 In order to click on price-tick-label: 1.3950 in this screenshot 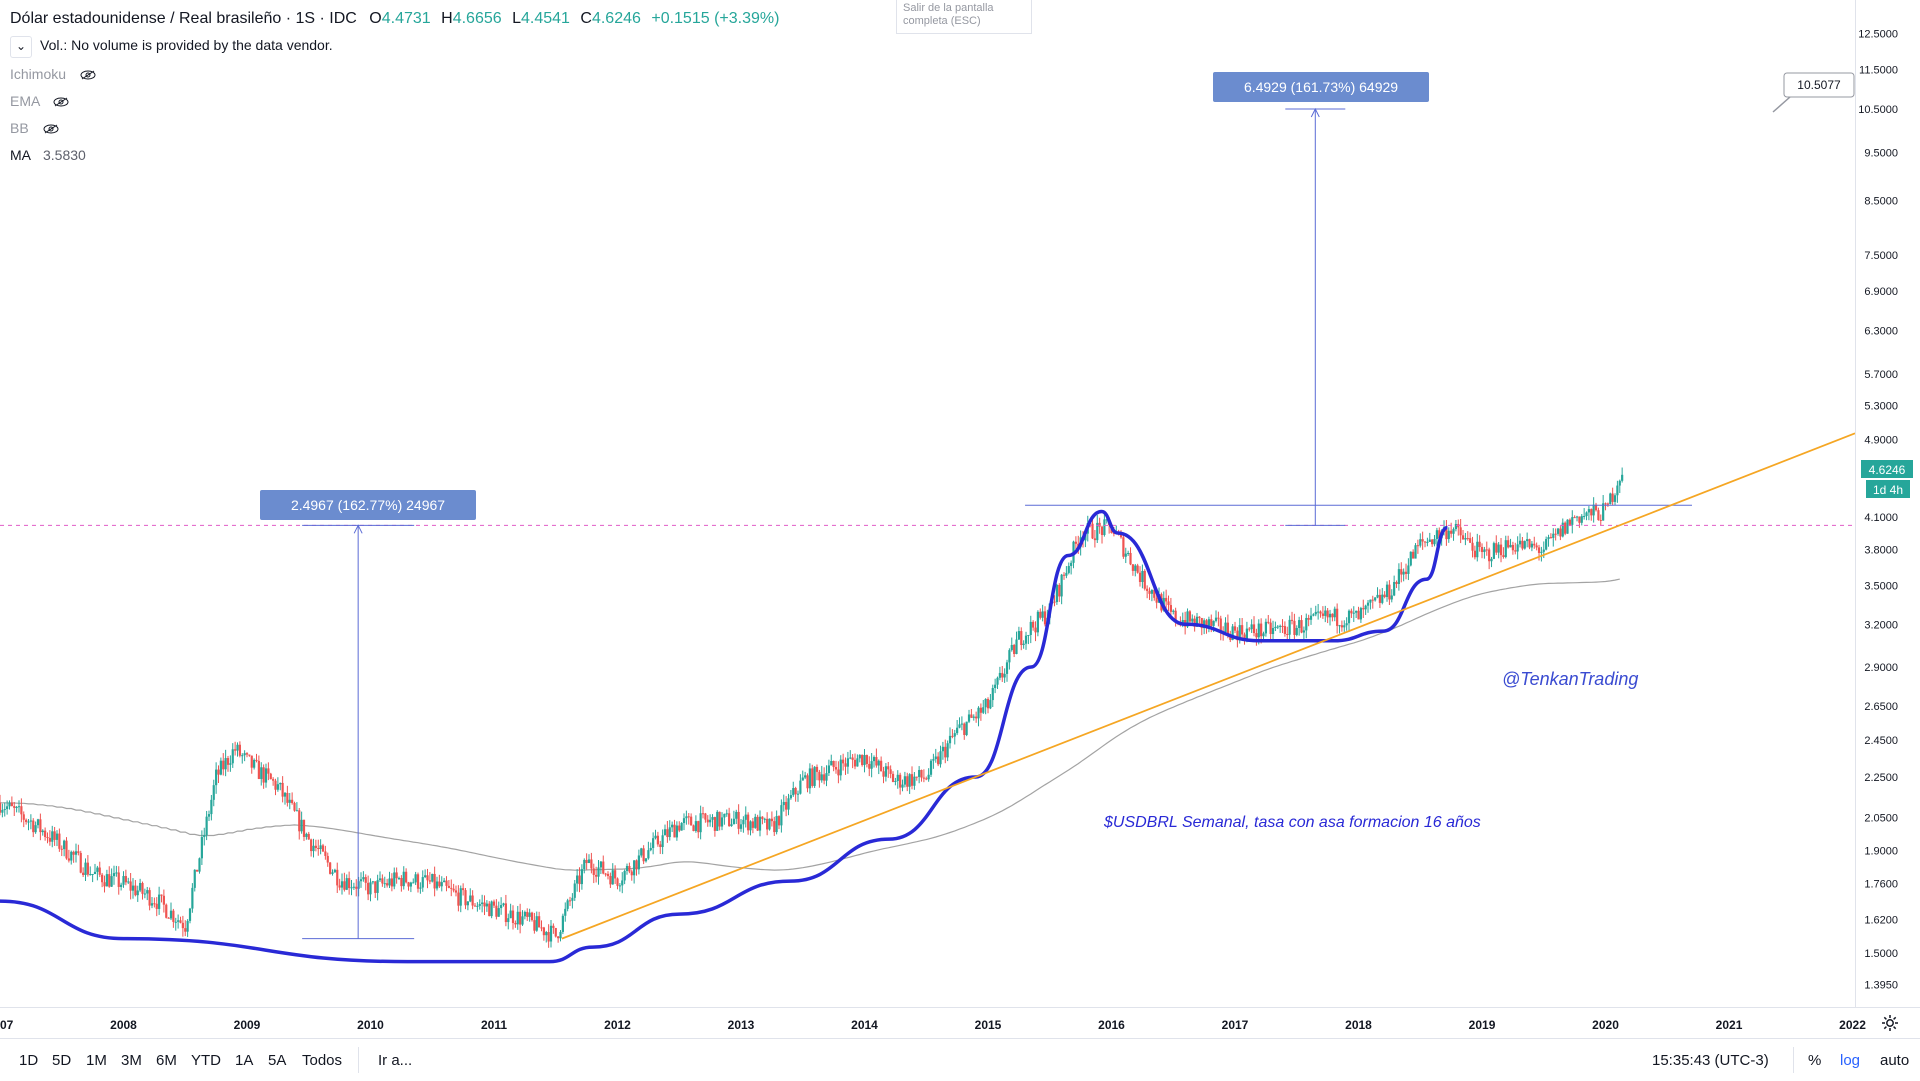, I will do `click(1881, 985)`.